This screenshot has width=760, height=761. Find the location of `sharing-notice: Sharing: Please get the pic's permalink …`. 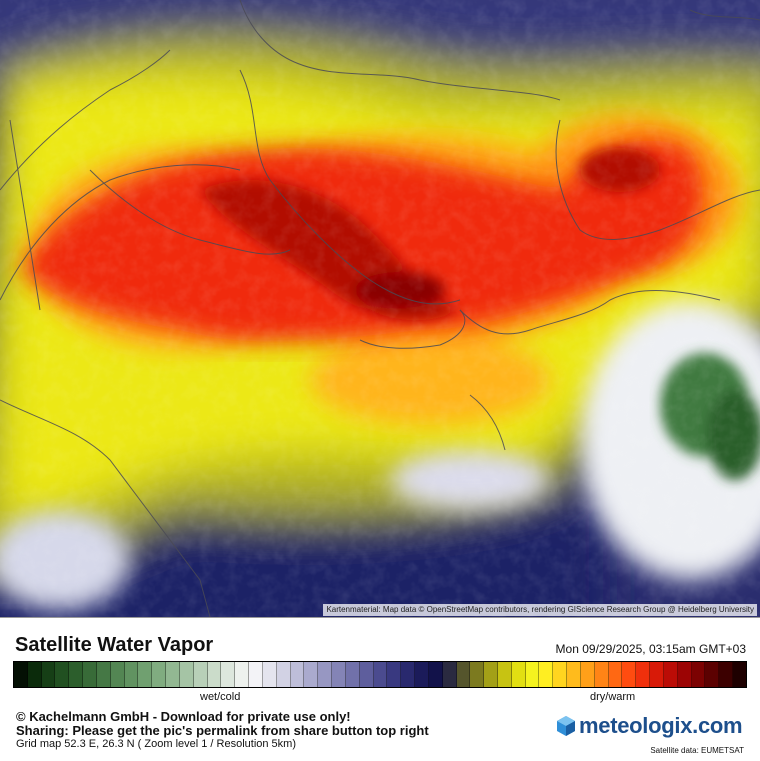

sharing-notice: Sharing: Please get the pic's permalink … is located at coordinates (222, 730).